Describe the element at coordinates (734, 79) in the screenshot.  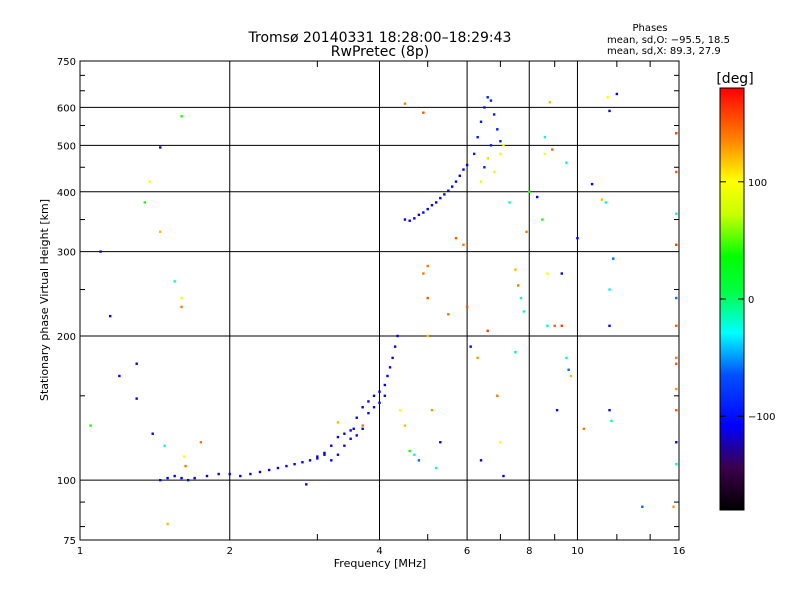
I see `colorbar-label: [deg]` at that location.